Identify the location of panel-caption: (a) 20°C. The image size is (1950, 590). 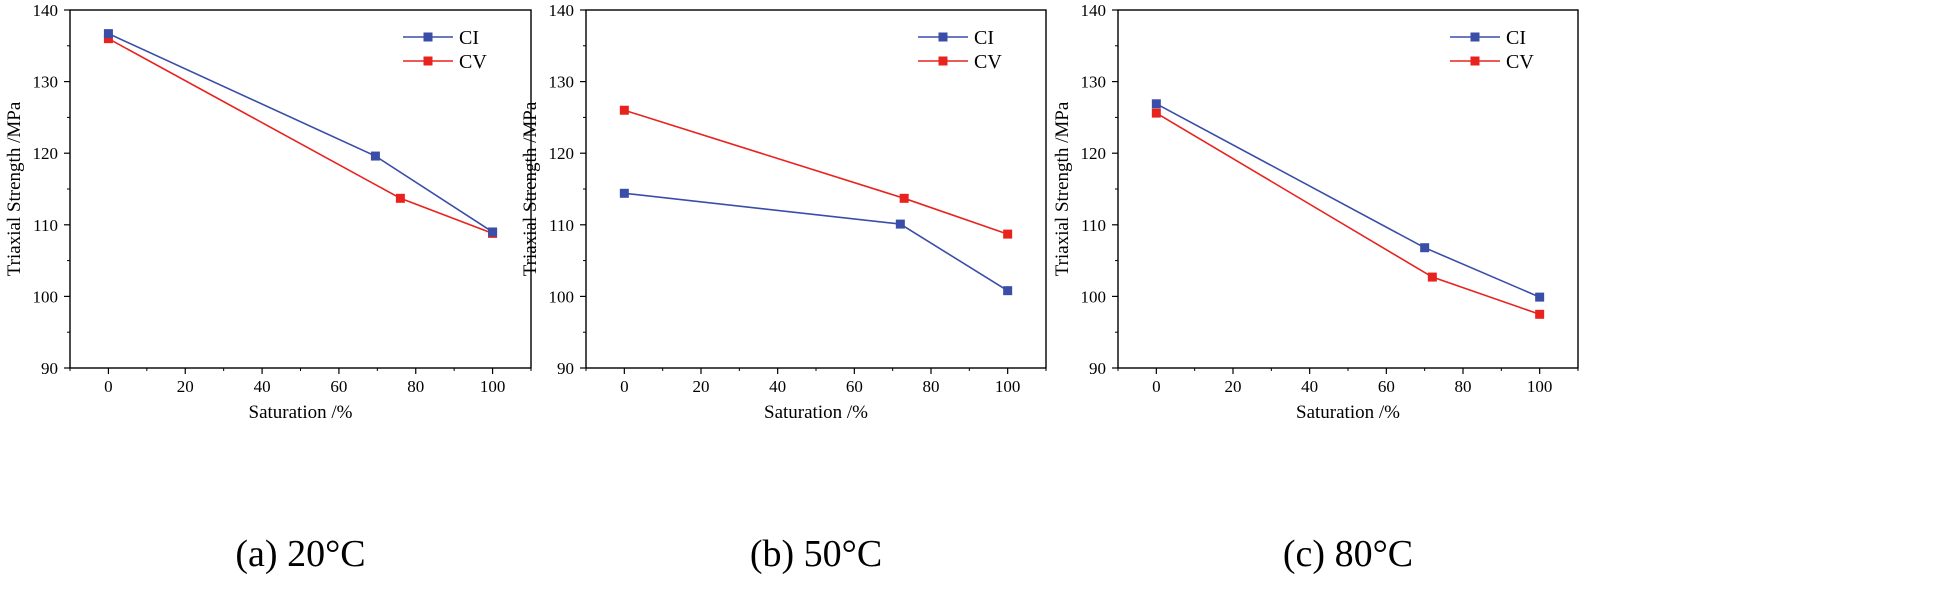
(300, 554).